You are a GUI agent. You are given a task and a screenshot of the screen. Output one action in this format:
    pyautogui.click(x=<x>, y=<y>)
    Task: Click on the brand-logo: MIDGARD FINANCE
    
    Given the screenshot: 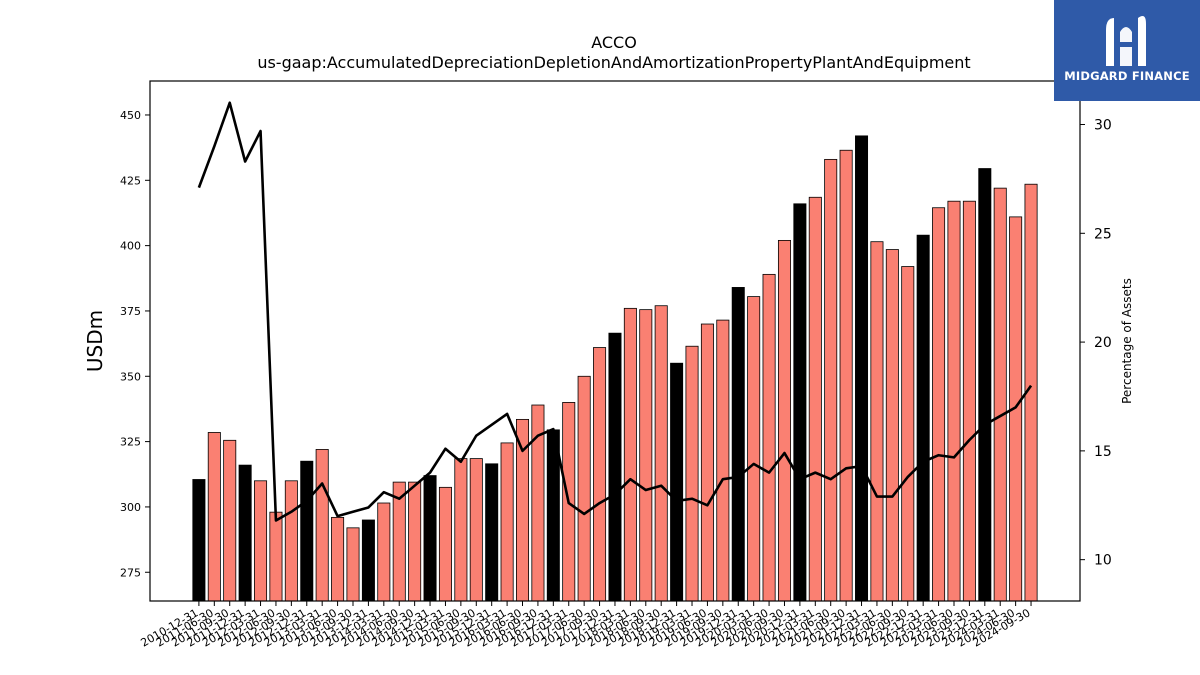 What is the action you would take?
    pyautogui.click(x=1127, y=50)
    